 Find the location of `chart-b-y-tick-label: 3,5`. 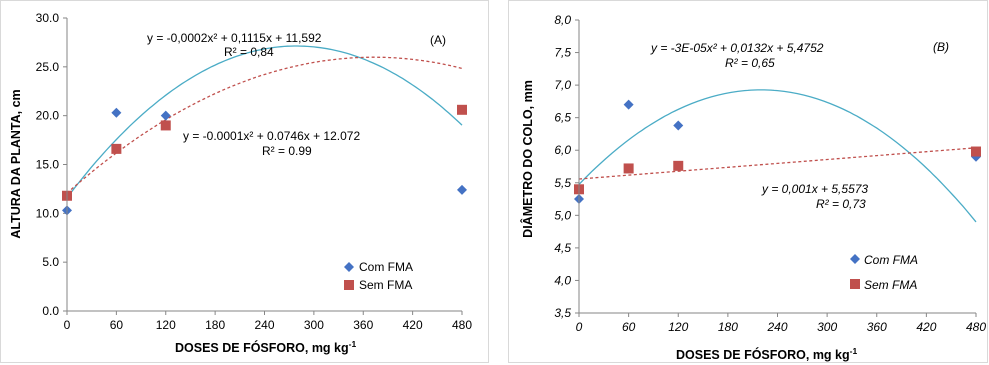

chart-b-y-tick-label: 3,5 is located at coordinates (562, 313).